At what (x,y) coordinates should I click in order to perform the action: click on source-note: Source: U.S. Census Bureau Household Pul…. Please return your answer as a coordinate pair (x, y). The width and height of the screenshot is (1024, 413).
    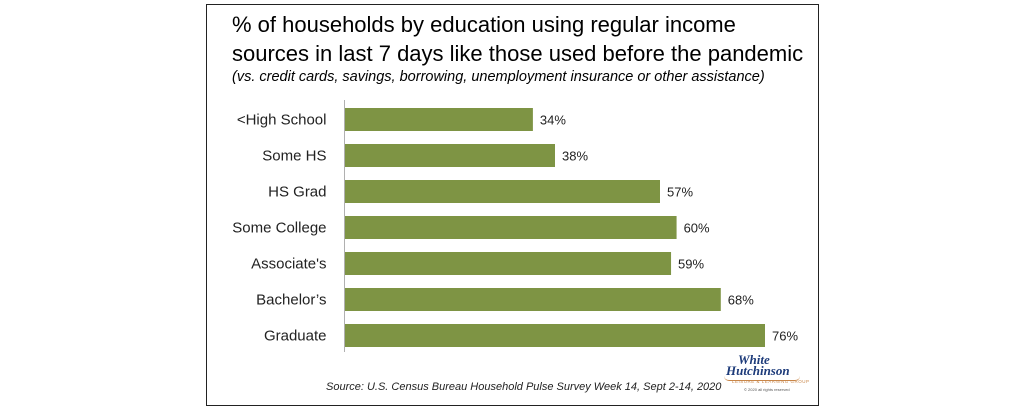
    Looking at the image, I should click on (524, 387).